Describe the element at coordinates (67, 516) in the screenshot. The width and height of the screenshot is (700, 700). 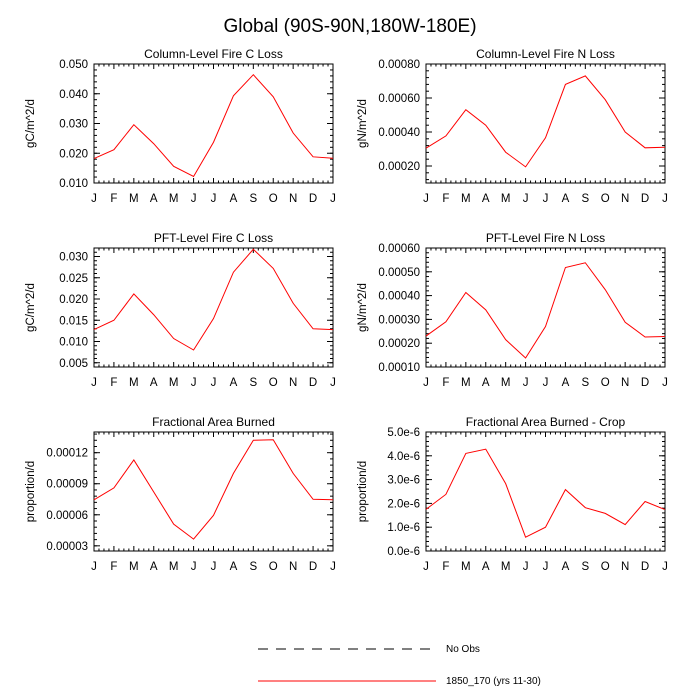
I see `y-tick-label: 0.00006` at that location.